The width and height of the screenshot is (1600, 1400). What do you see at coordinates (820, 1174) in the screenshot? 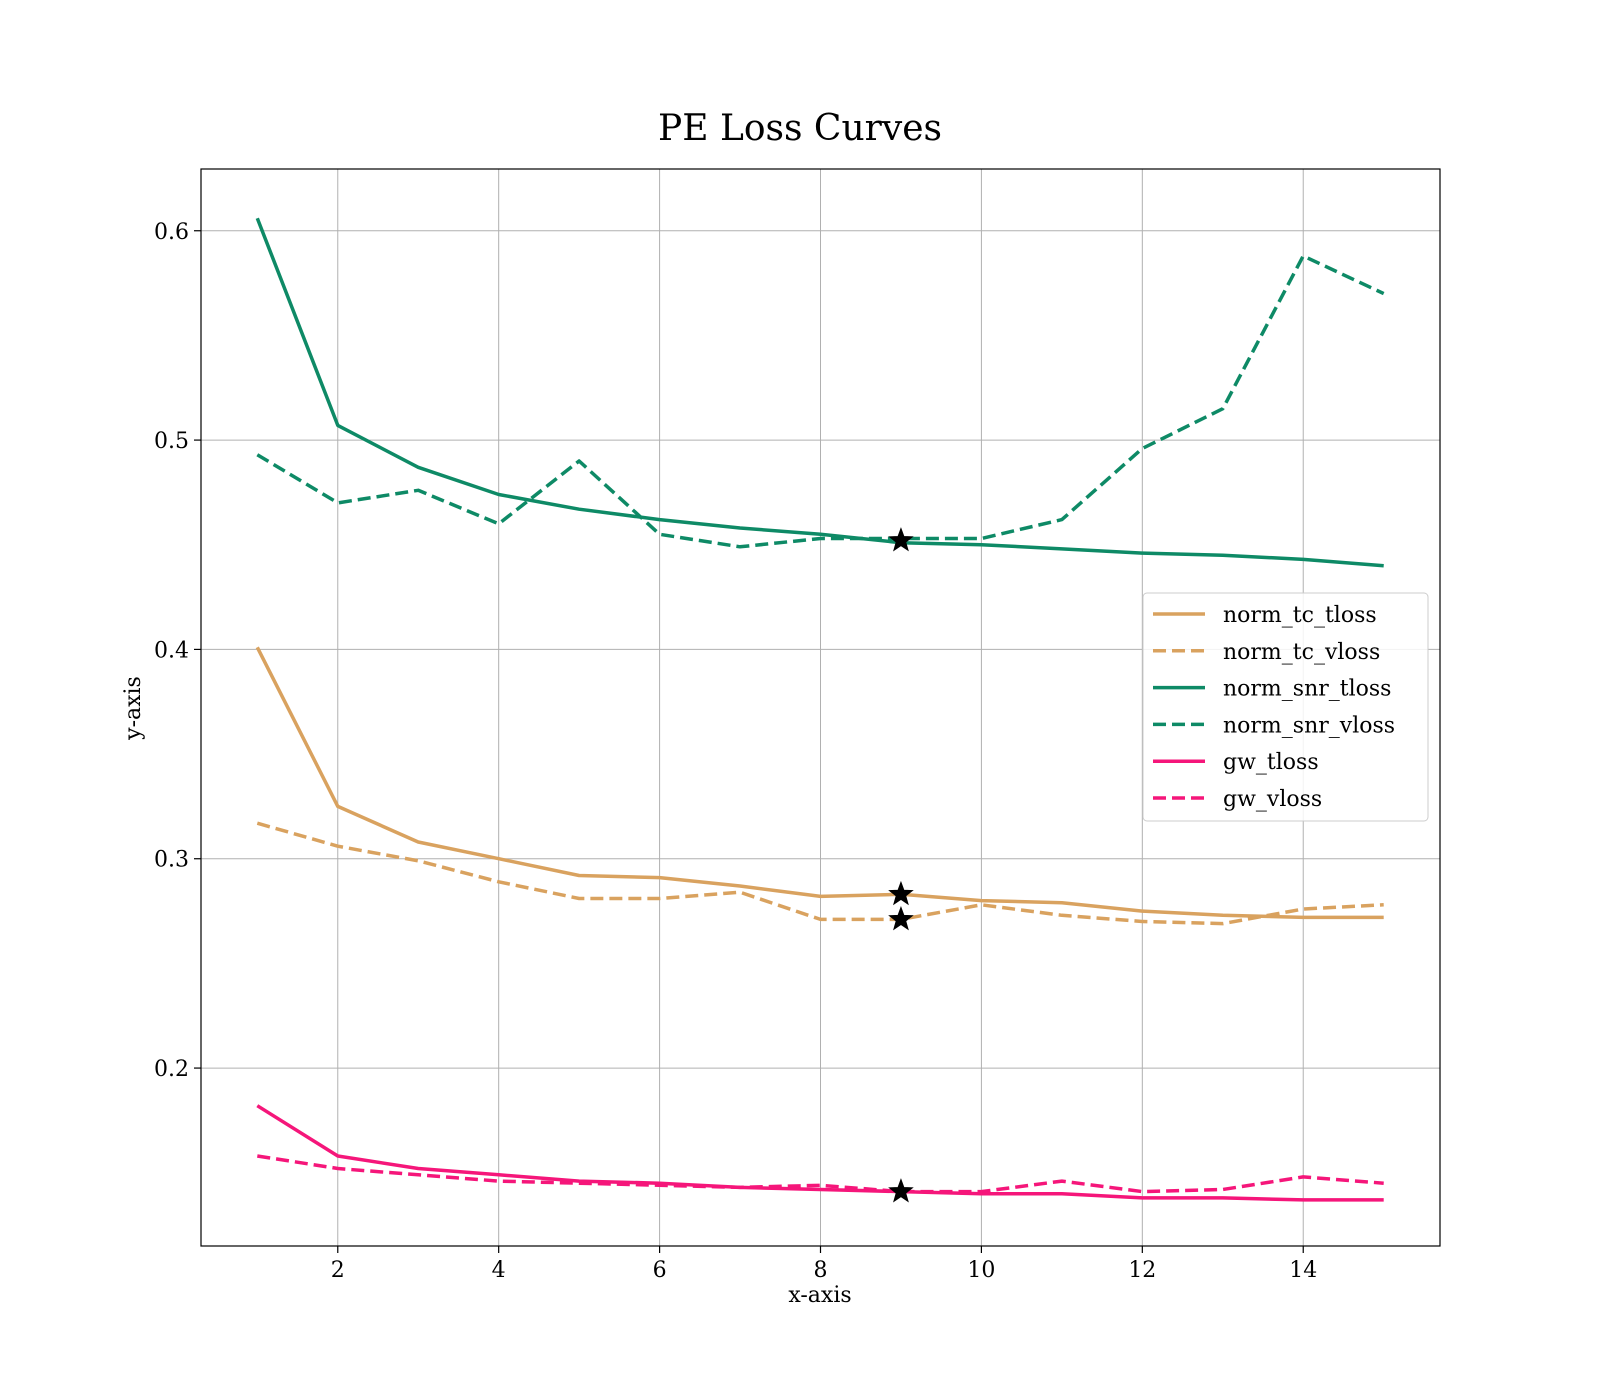
I see `series-line-gw-vloss` at bounding box center [820, 1174].